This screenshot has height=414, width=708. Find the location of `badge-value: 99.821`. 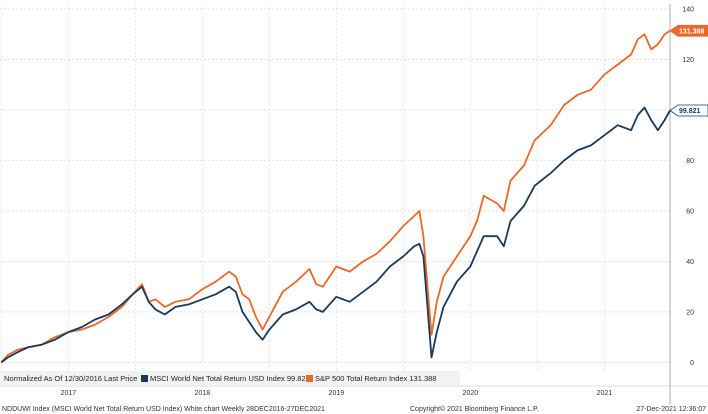

badge-value: 99.821 is located at coordinates (690, 111).